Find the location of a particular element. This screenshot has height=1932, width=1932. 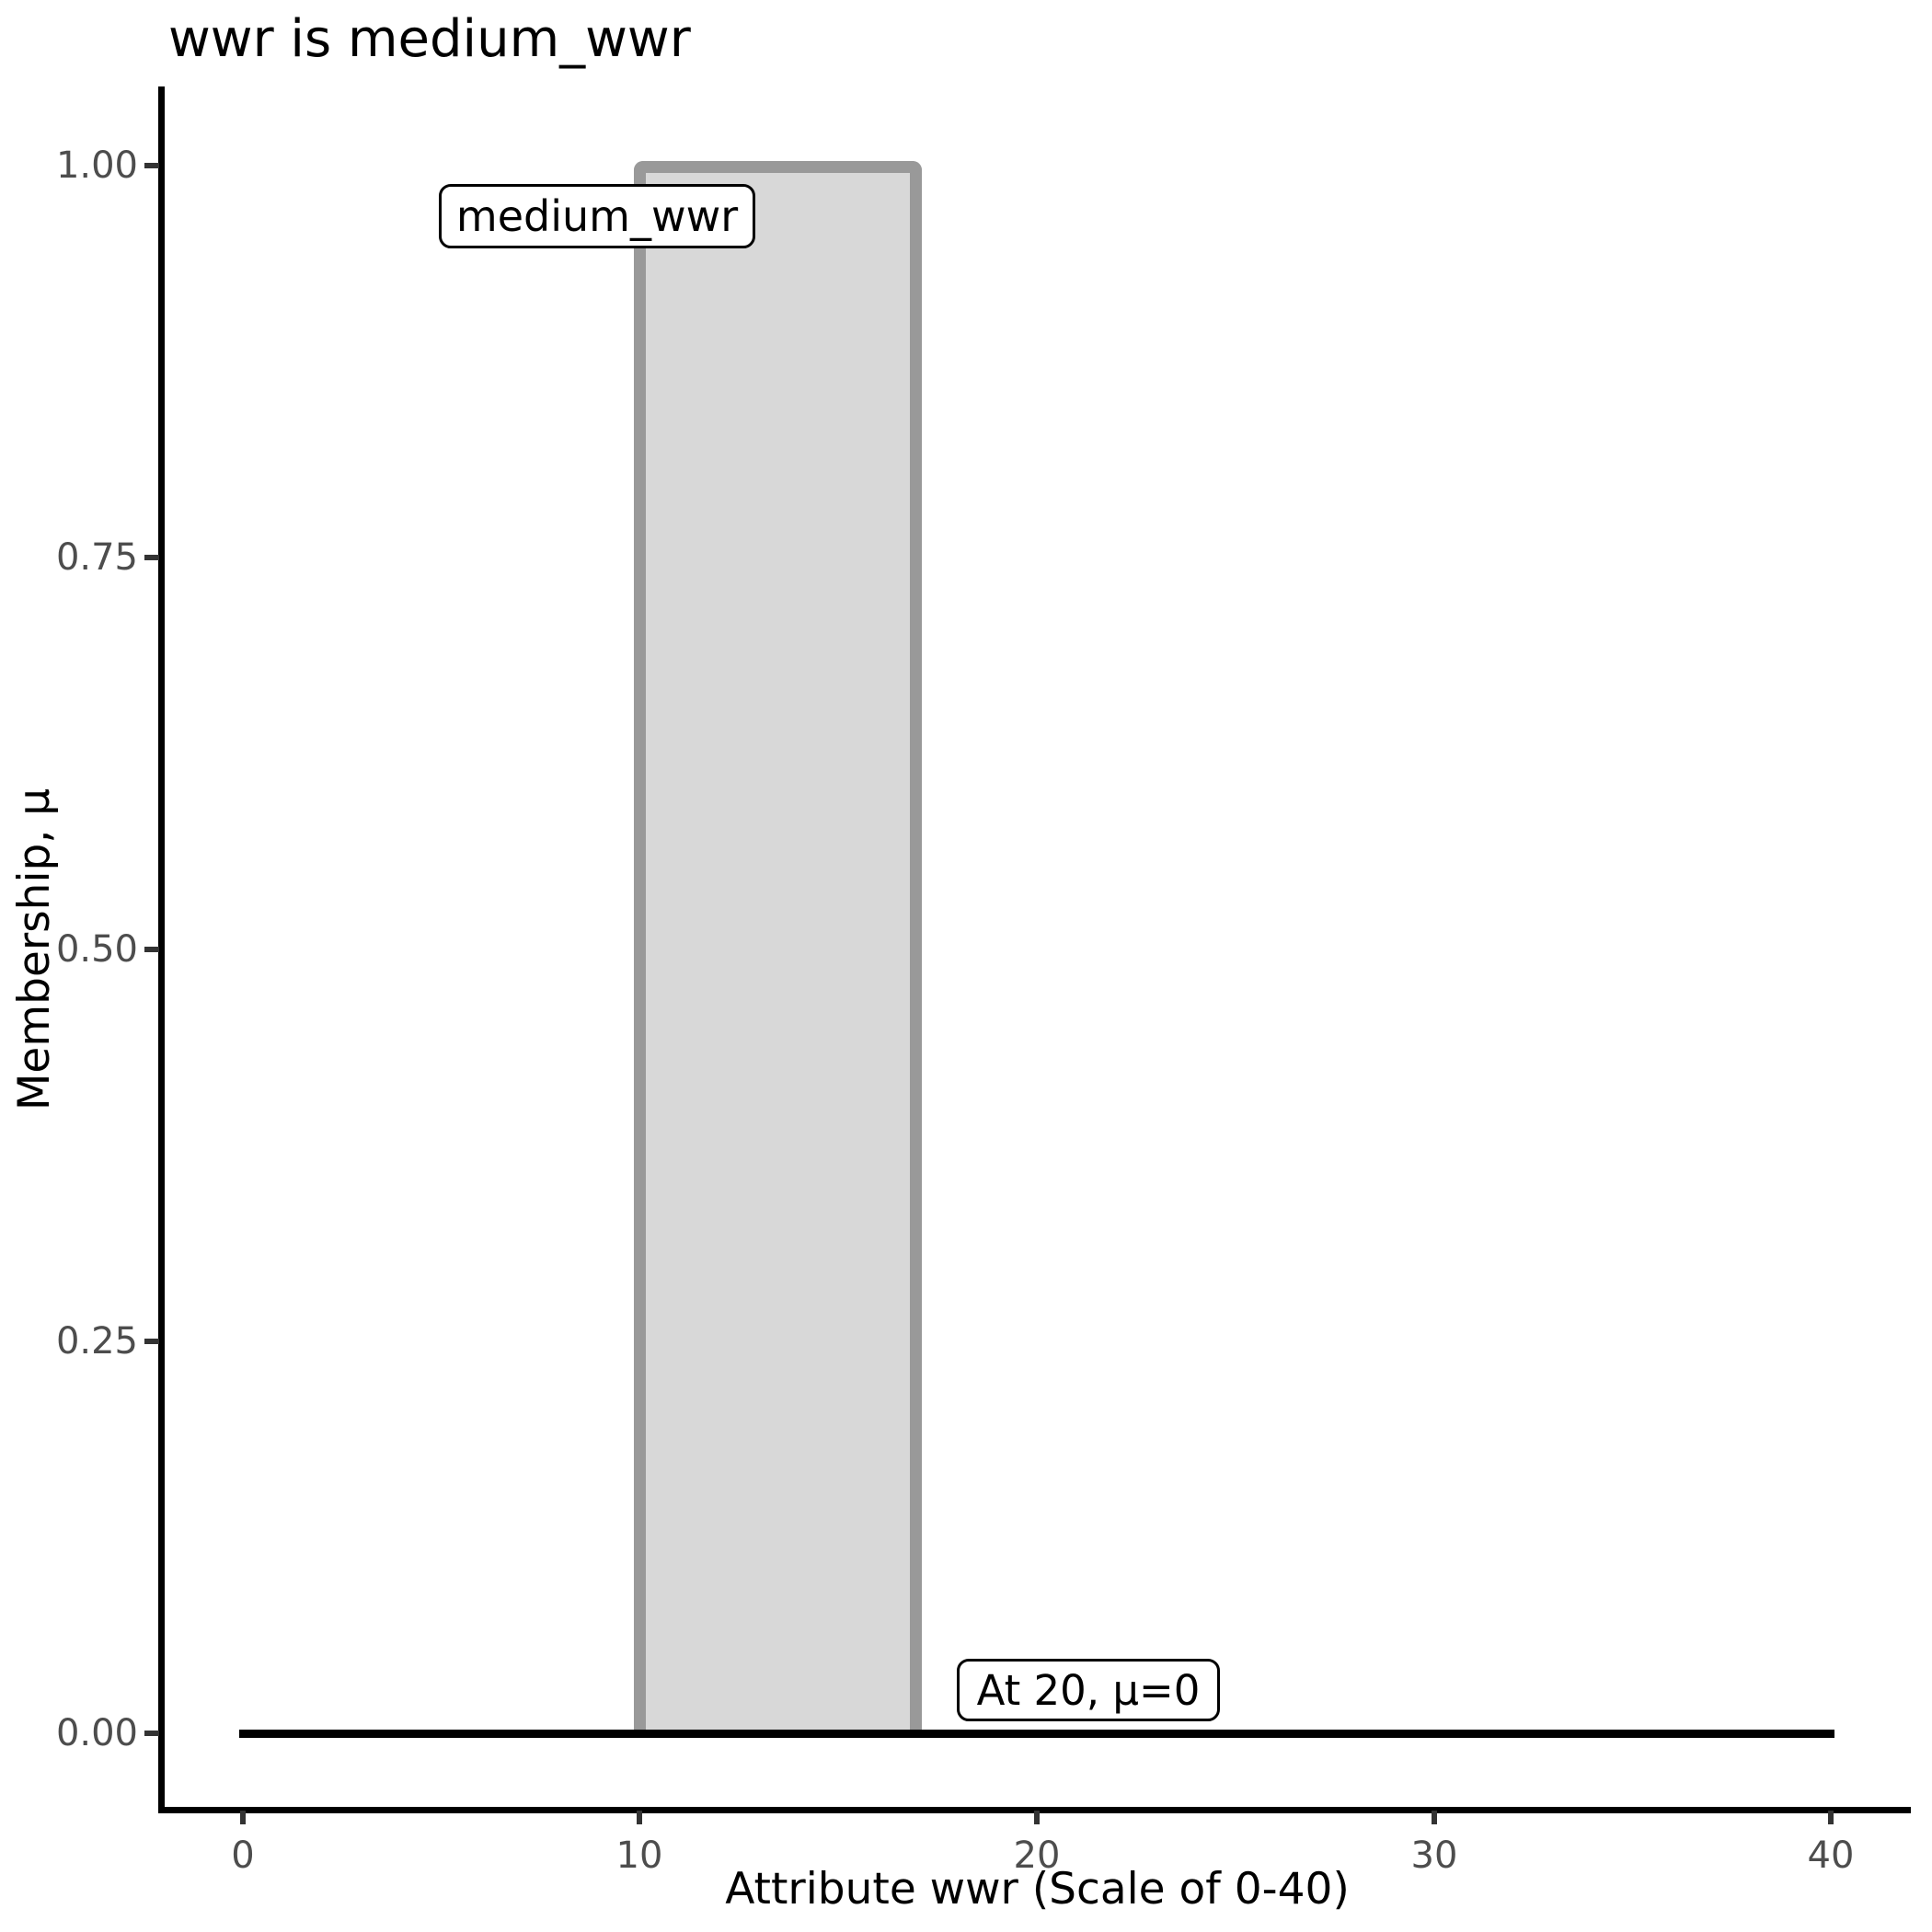

annotation-at-20-mu-0-text: At 20, μ=0 is located at coordinates (1088, 1690).